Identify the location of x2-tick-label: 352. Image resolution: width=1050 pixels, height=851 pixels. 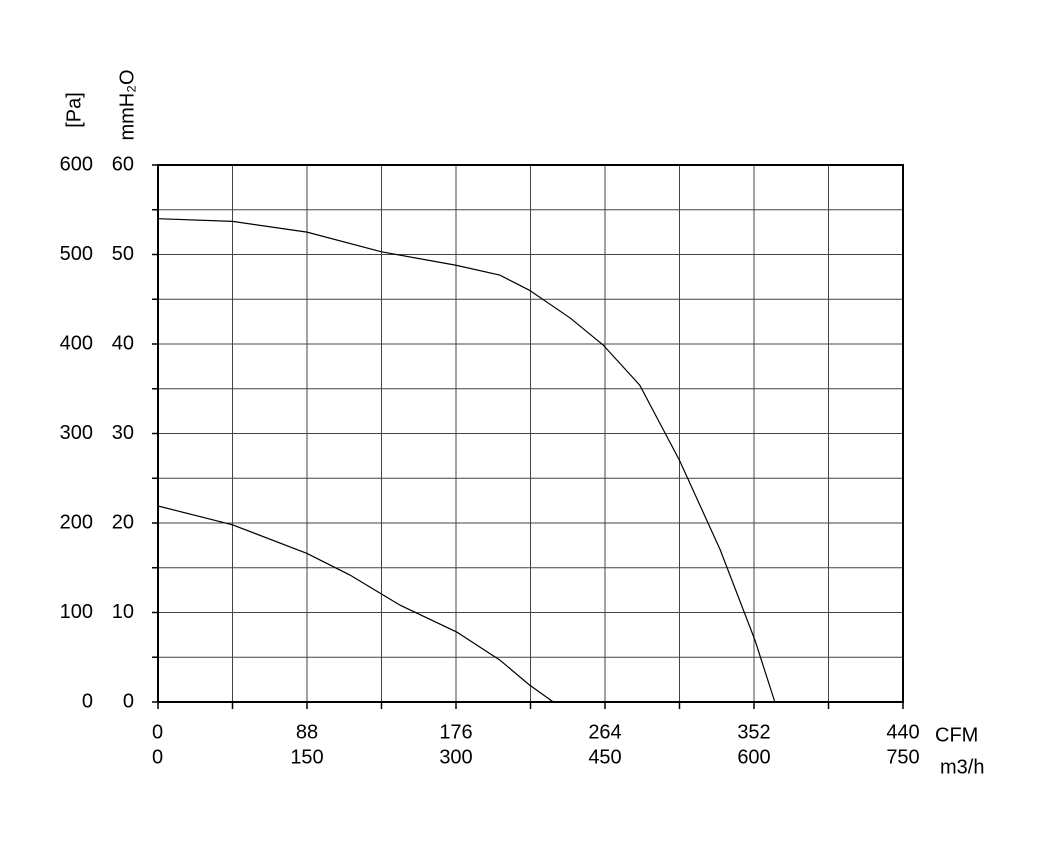
(753, 732).